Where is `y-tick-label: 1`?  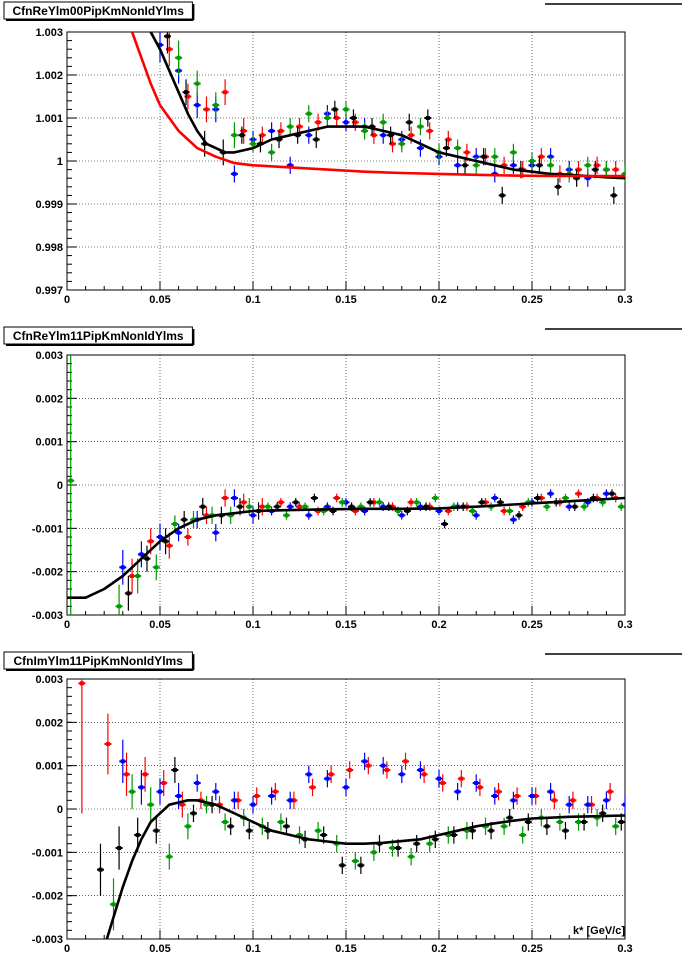
y-tick-label: 1 is located at coordinates (60, 162).